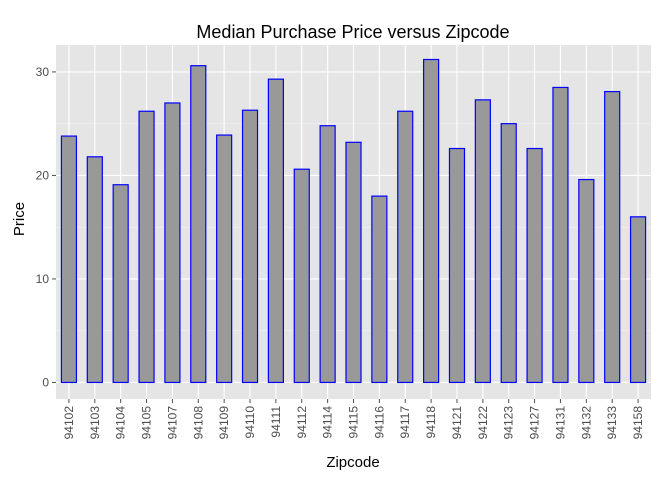 Image resolution: width=672 pixels, height=480 pixels. Describe the element at coordinates (147, 423) in the screenshot. I see `x-tick-label: 94105` at that location.